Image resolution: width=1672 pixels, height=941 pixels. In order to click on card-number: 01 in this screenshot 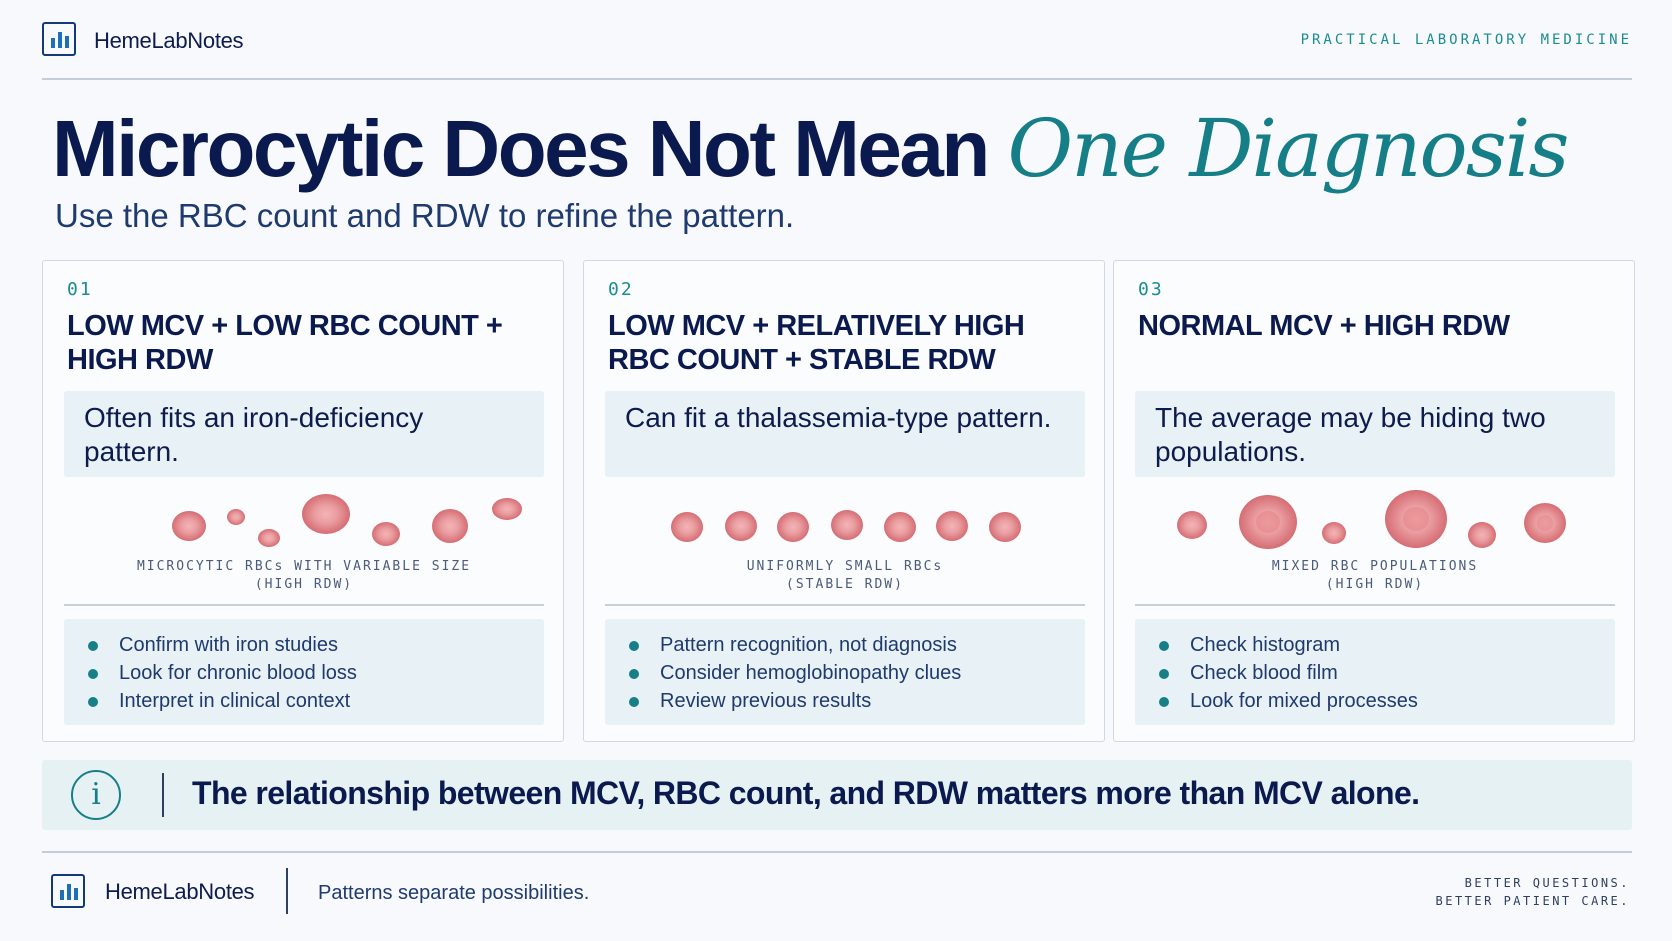, I will do `click(80, 289)`.